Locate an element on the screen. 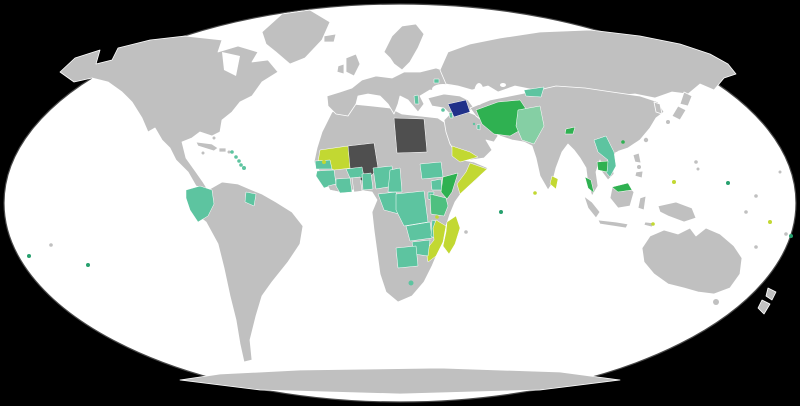 The height and width of the screenshot is (406, 800). island-taiwan is located at coordinates (646, 140).